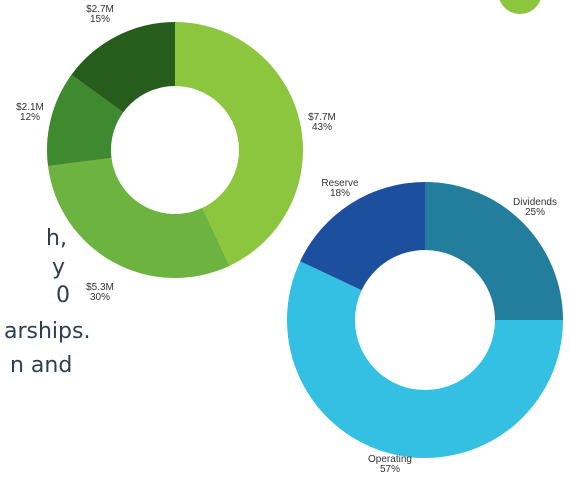 The image size is (569, 483). I want to click on value-label: 12%, so click(30, 117).